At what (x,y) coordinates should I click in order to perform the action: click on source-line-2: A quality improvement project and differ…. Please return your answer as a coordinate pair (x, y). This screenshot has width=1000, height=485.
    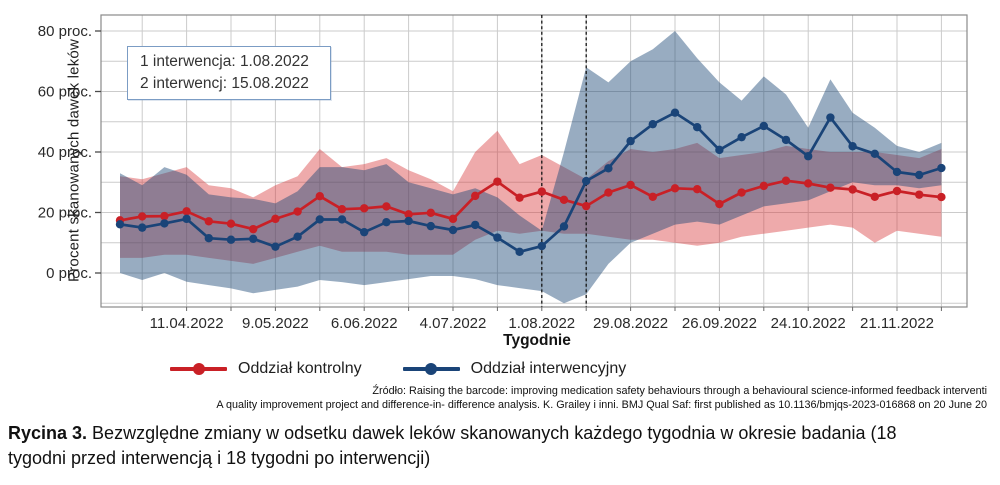
    Looking at the image, I should click on (601, 404).